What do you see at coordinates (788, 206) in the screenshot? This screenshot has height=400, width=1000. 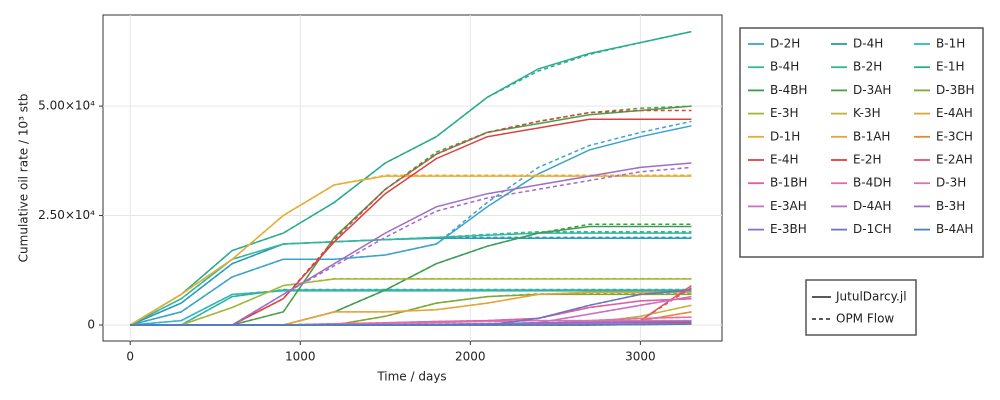 I see `legend-label: E-3AH` at bounding box center [788, 206].